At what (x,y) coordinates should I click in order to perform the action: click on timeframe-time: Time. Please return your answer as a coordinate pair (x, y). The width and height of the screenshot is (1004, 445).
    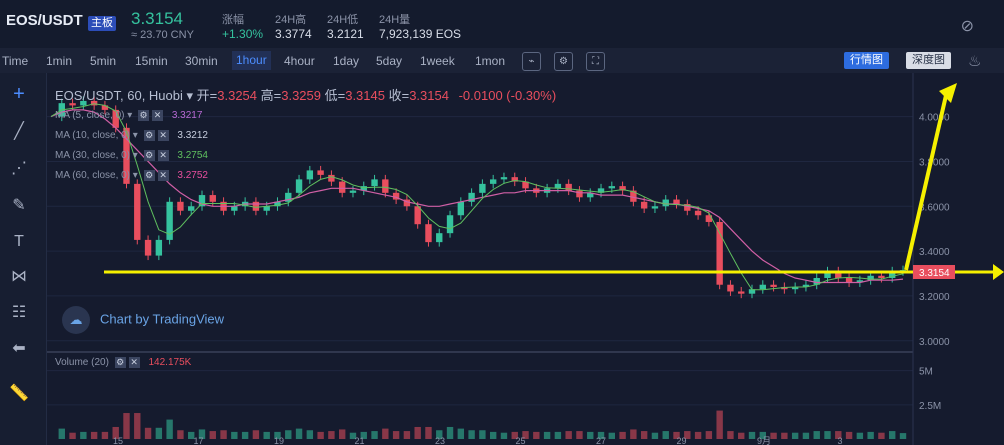
    Looking at the image, I should click on (15, 61).